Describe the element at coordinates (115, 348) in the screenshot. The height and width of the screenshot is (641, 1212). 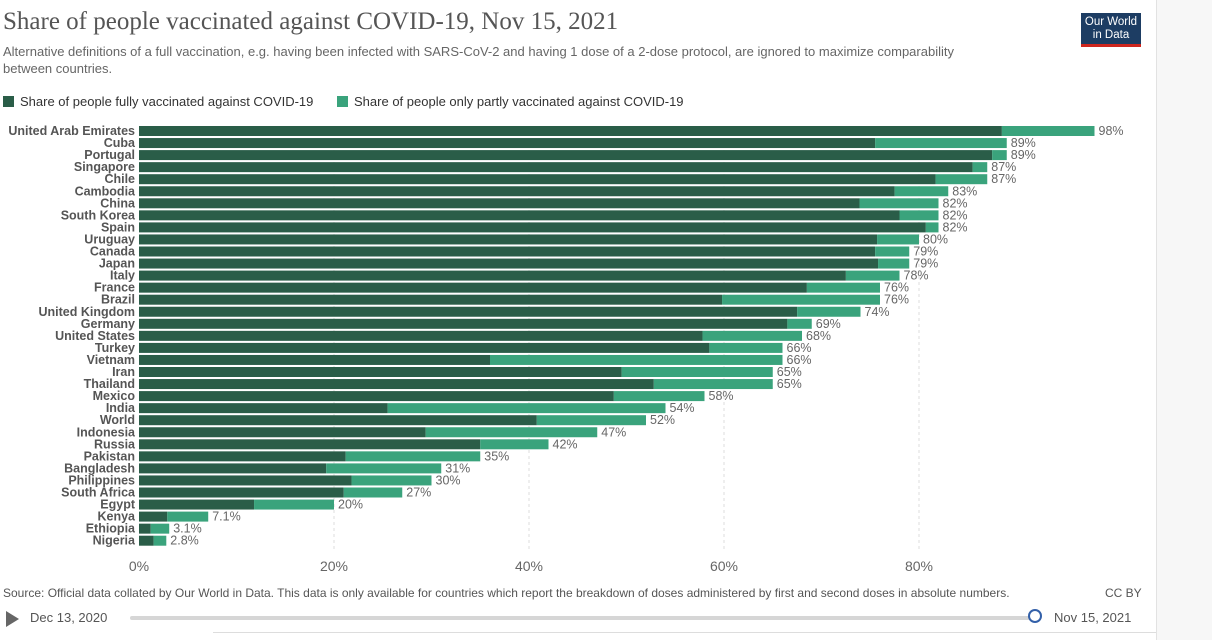
I see `category-label: Turkey` at that location.